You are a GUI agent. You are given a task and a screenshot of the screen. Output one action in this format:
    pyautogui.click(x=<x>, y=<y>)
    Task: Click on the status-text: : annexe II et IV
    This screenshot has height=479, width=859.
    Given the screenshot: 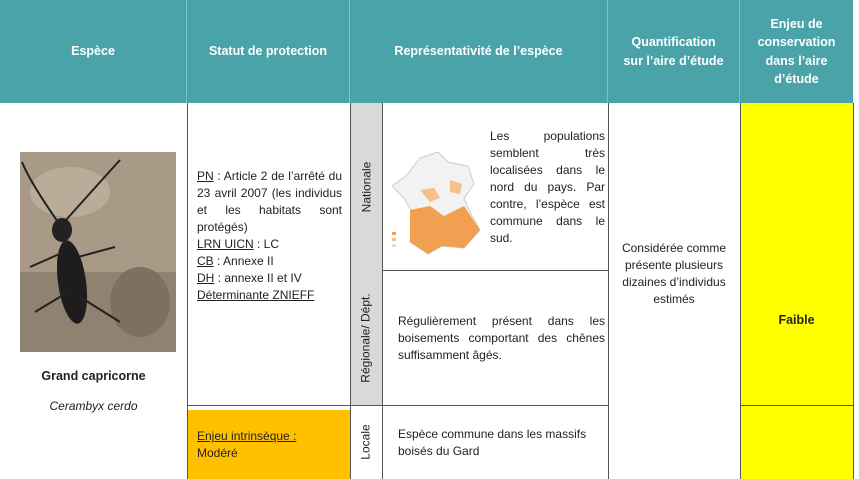 What is the action you would take?
    pyautogui.click(x=258, y=278)
    